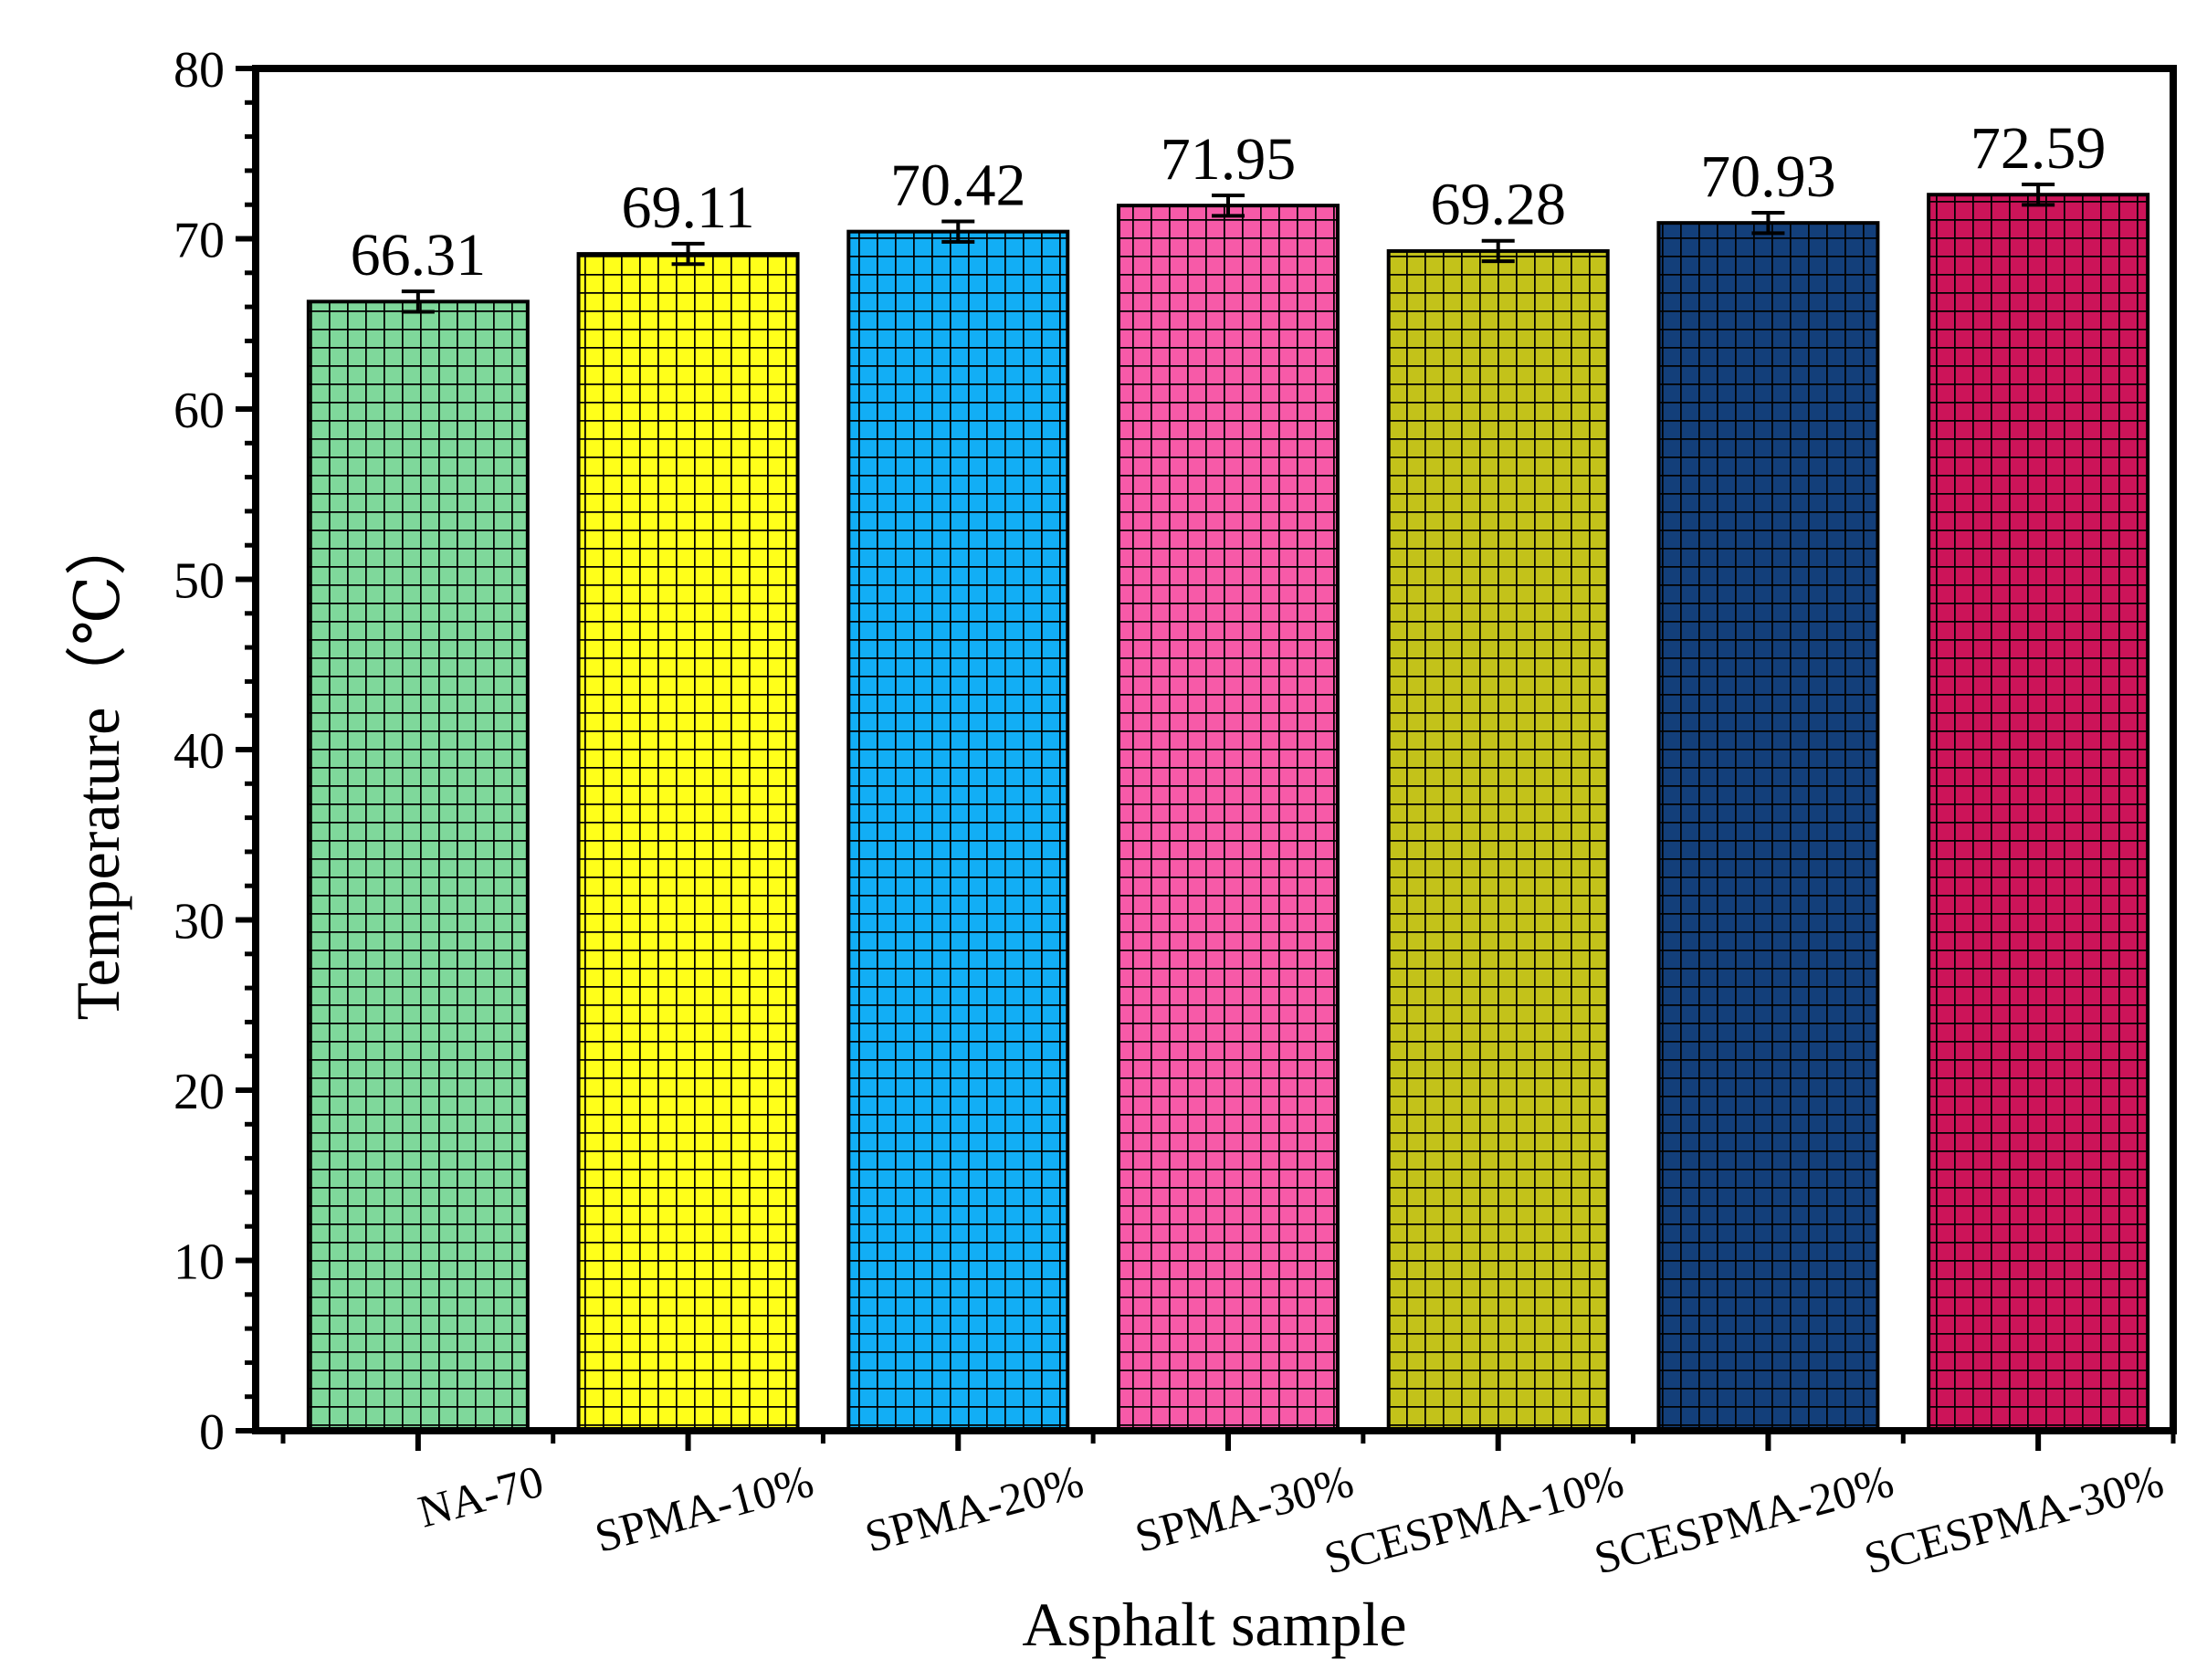 This screenshot has width=2207, height=1680. What do you see at coordinates (419, 256) in the screenshot?
I see `value-label-NA-70: 66.31` at bounding box center [419, 256].